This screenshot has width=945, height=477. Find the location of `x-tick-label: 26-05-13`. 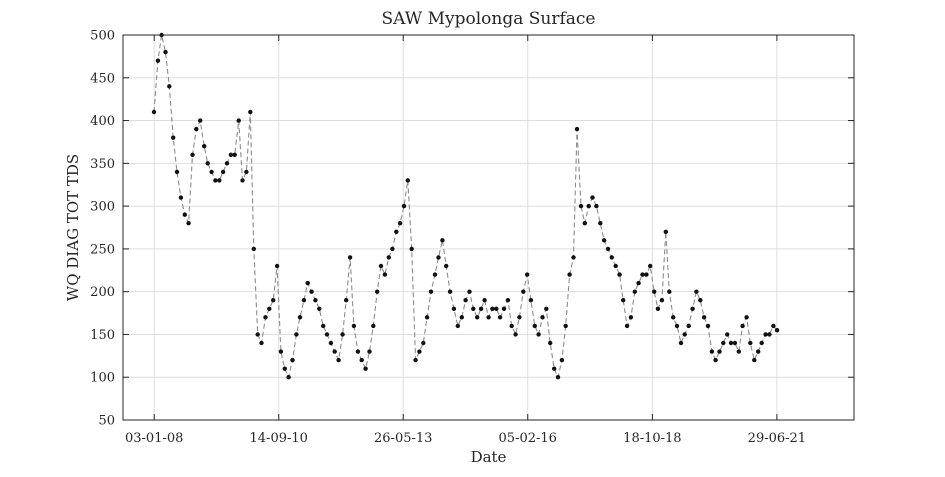

x-tick-label: 26-05-13 is located at coordinates (403, 438).